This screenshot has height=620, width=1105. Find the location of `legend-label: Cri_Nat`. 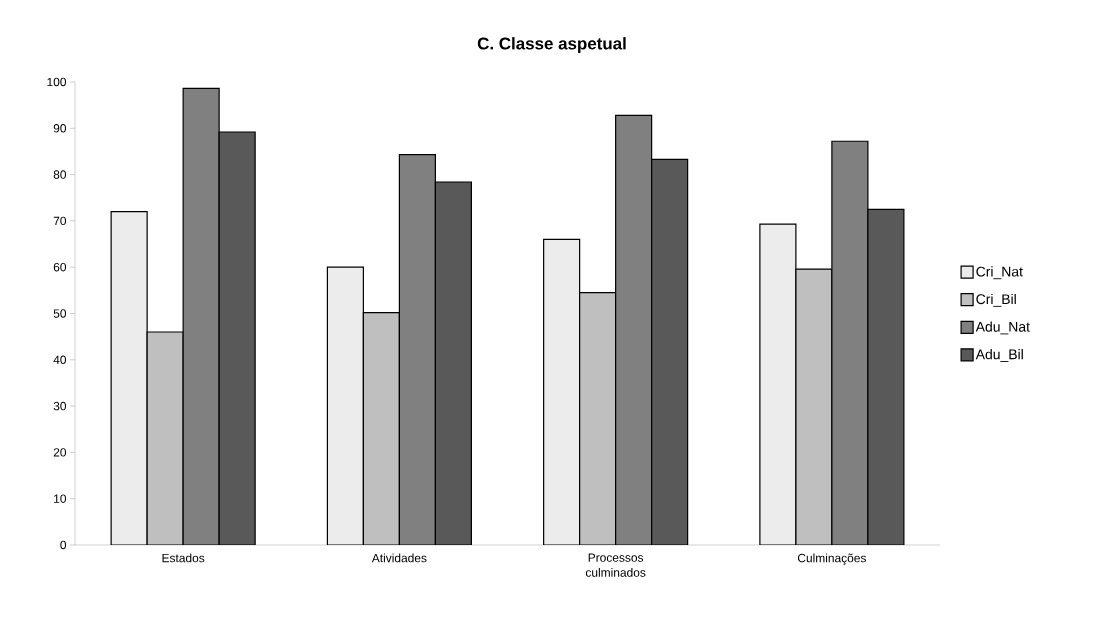

legend-label: Cri_Nat is located at coordinates (999, 273).